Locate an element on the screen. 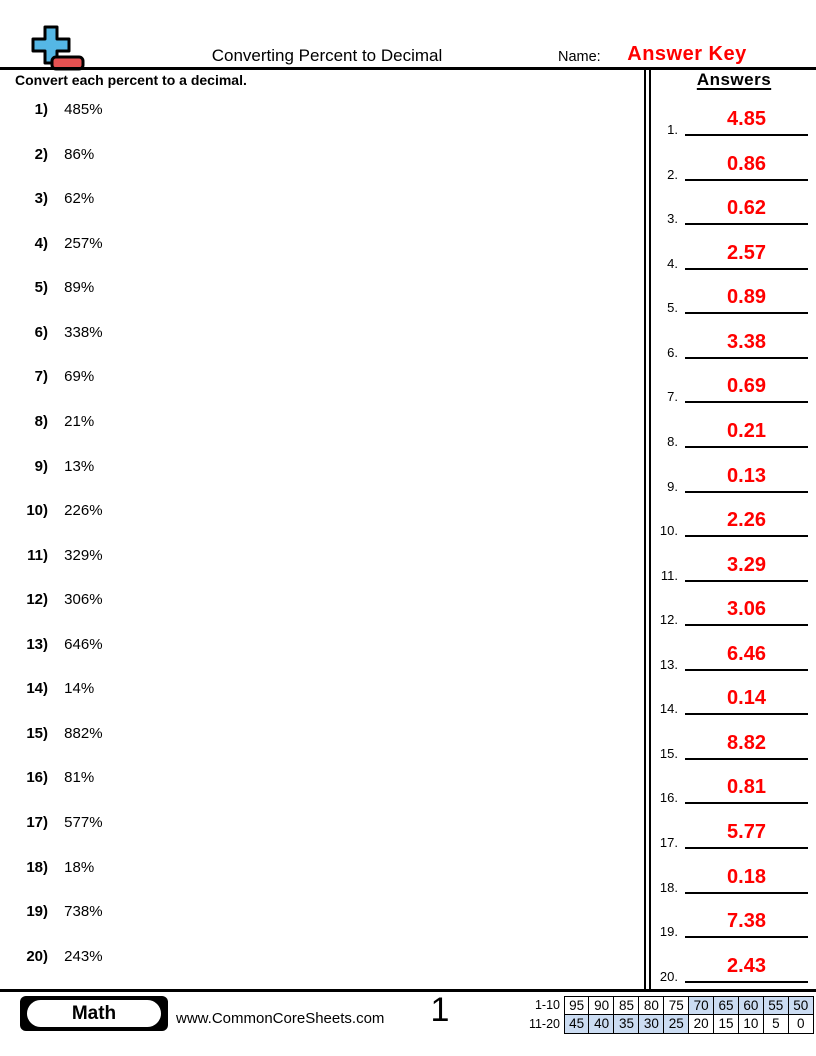  answer-blank-line: 0.21 is located at coordinates (746, 431).